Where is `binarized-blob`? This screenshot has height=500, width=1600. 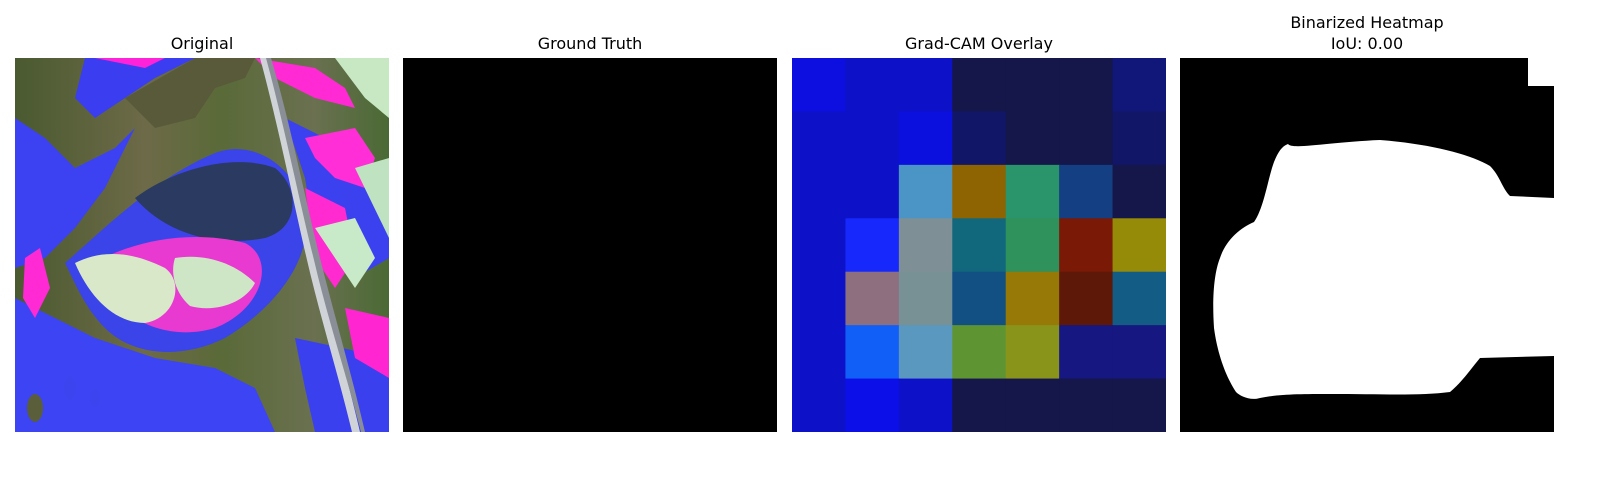 binarized-blob is located at coordinates (1383, 269).